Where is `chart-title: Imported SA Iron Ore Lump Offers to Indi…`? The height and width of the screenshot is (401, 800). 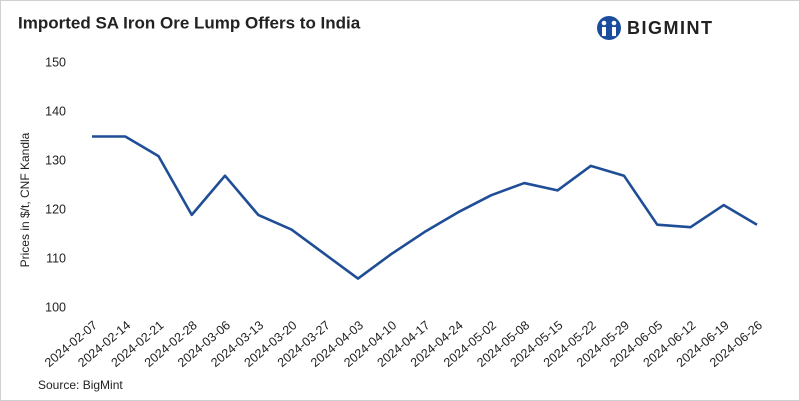 chart-title: Imported SA Iron Ore Lump Offers to Indi… is located at coordinates (189, 22).